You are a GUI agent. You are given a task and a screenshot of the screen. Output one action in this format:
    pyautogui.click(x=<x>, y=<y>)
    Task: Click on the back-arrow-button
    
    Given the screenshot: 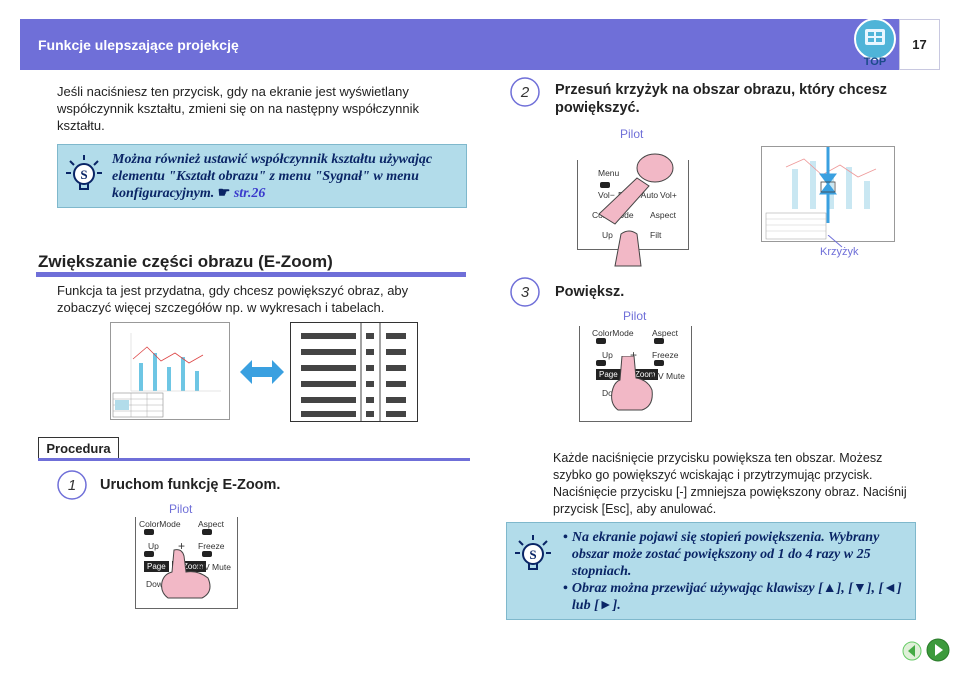 What is the action you would take?
    pyautogui.click(x=912, y=651)
    